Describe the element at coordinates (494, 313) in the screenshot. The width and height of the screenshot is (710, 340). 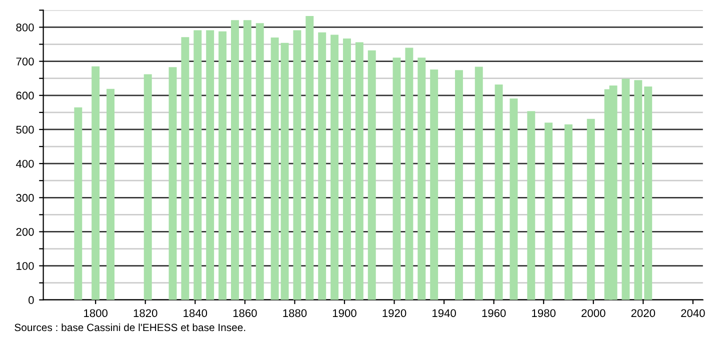
I see `x-tick-label: 1960` at that location.